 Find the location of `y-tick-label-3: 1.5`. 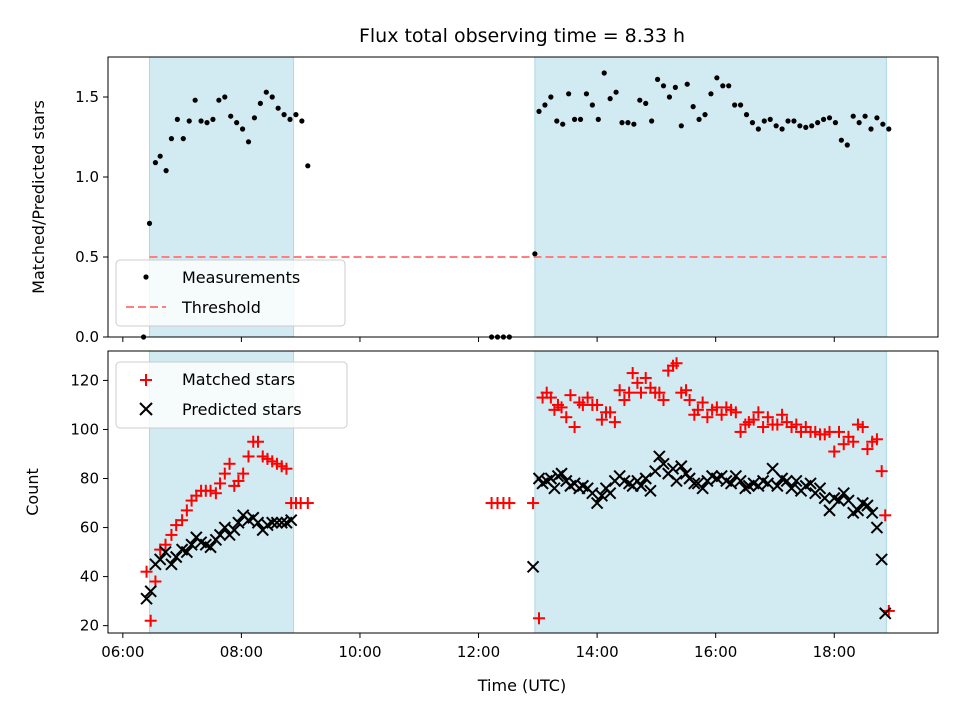

y-tick-label-3: 1.5 is located at coordinates (87, 97).